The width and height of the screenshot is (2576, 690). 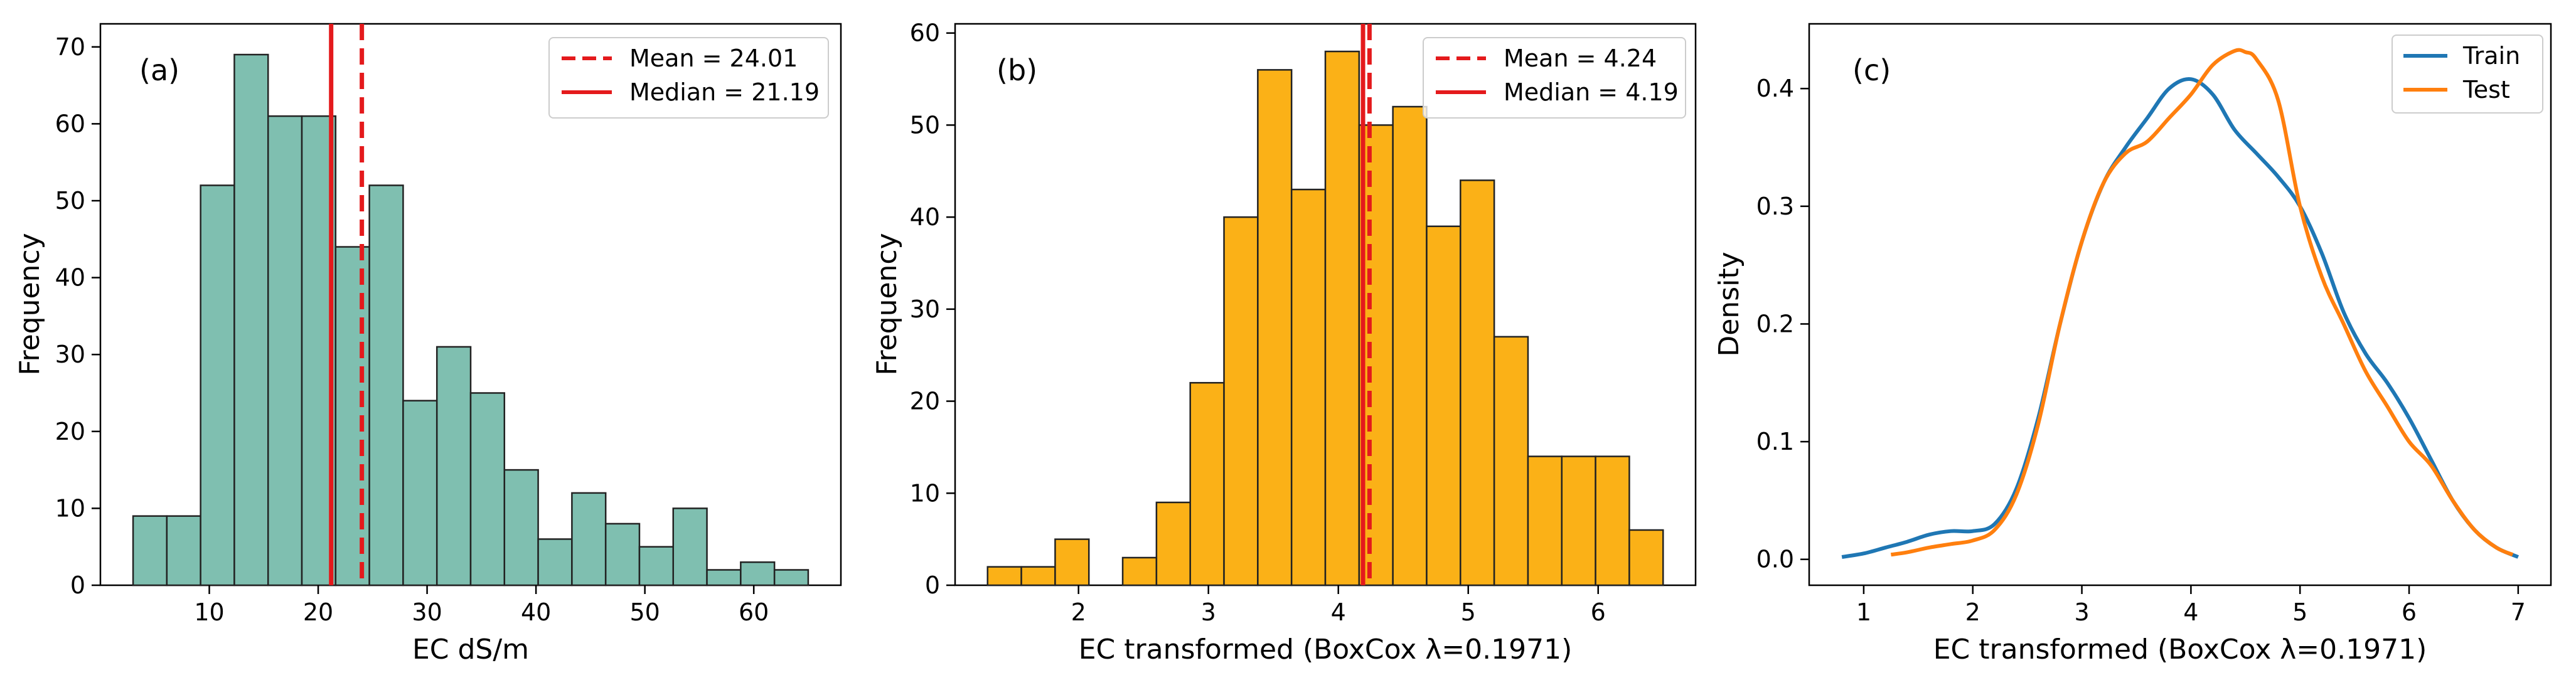 I want to click on legend-label-median-b: Median = 4.19, so click(x=1592, y=92).